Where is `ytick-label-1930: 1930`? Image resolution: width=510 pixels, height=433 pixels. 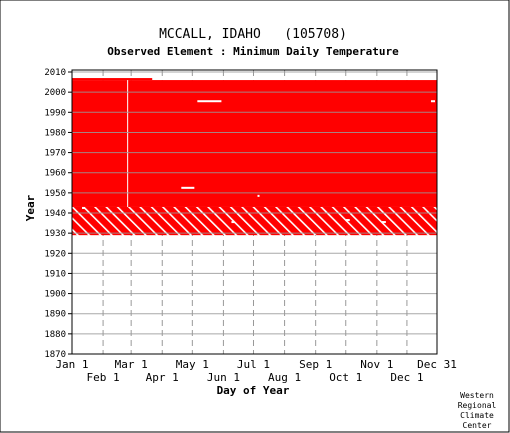
ytick-label-1930: 1930 is located at coordinates (55, 234).